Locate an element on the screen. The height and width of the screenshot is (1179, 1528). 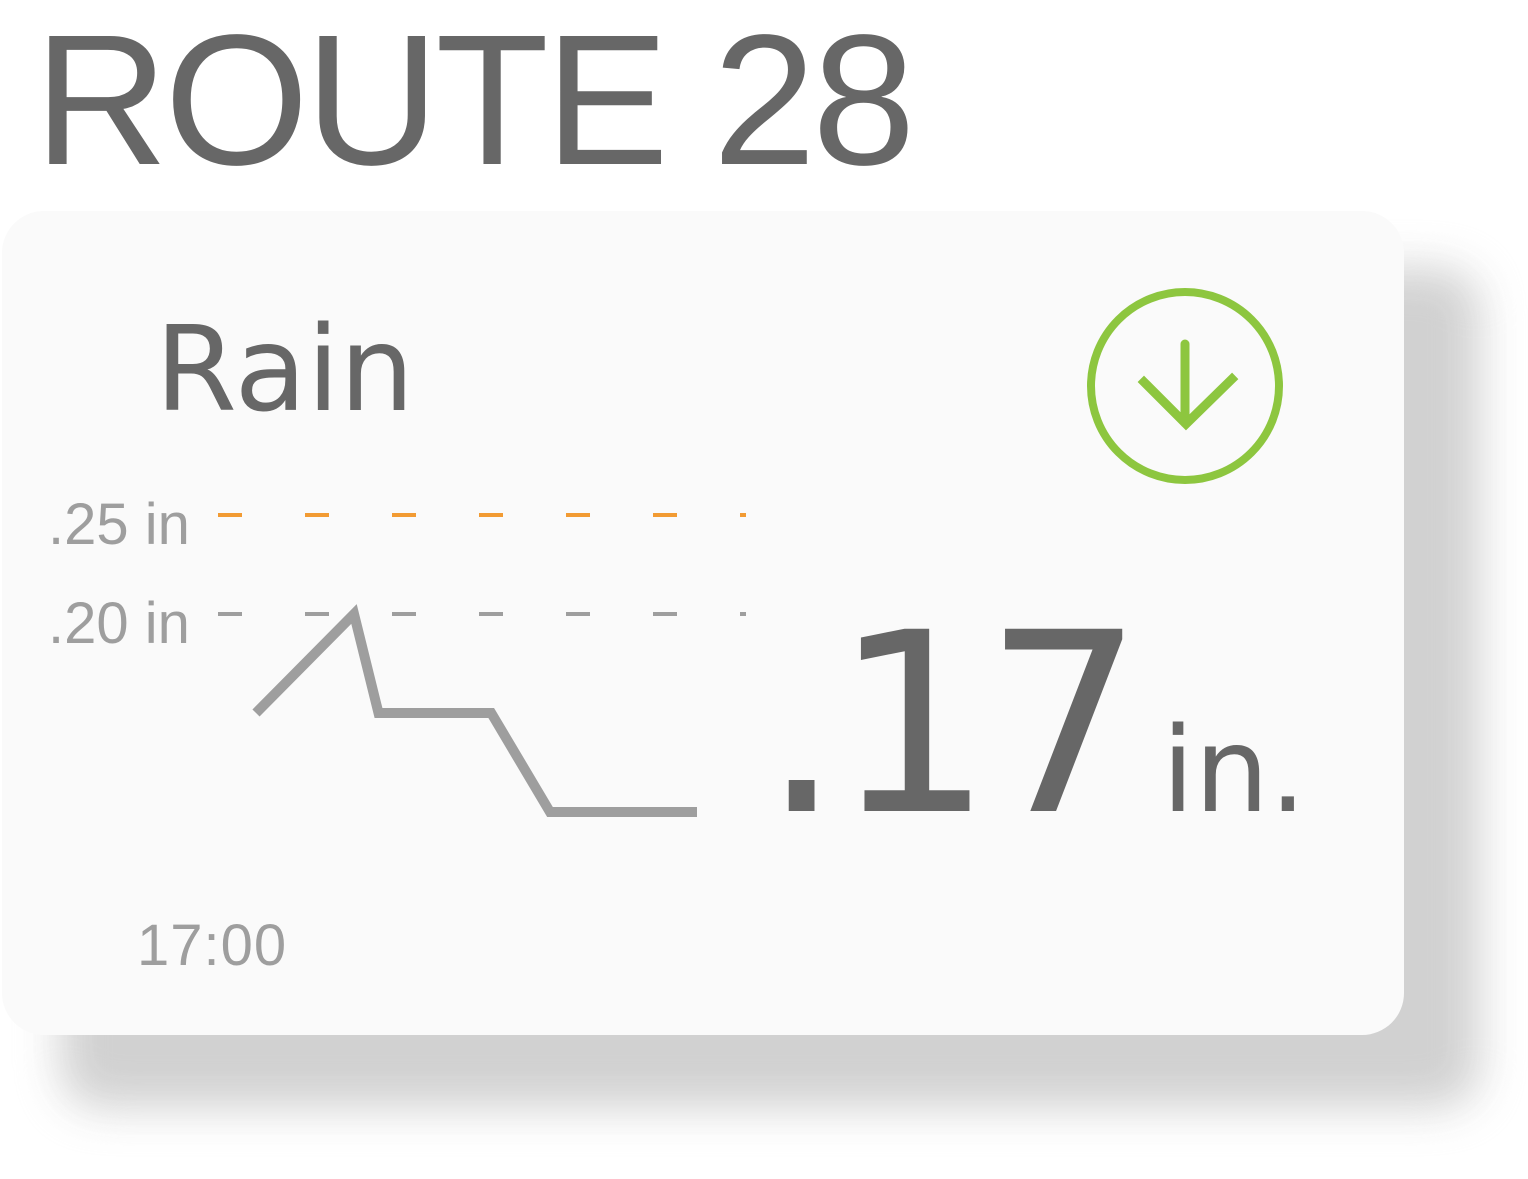
x-start-label: 17:00 is located at coordinates (212, 945).